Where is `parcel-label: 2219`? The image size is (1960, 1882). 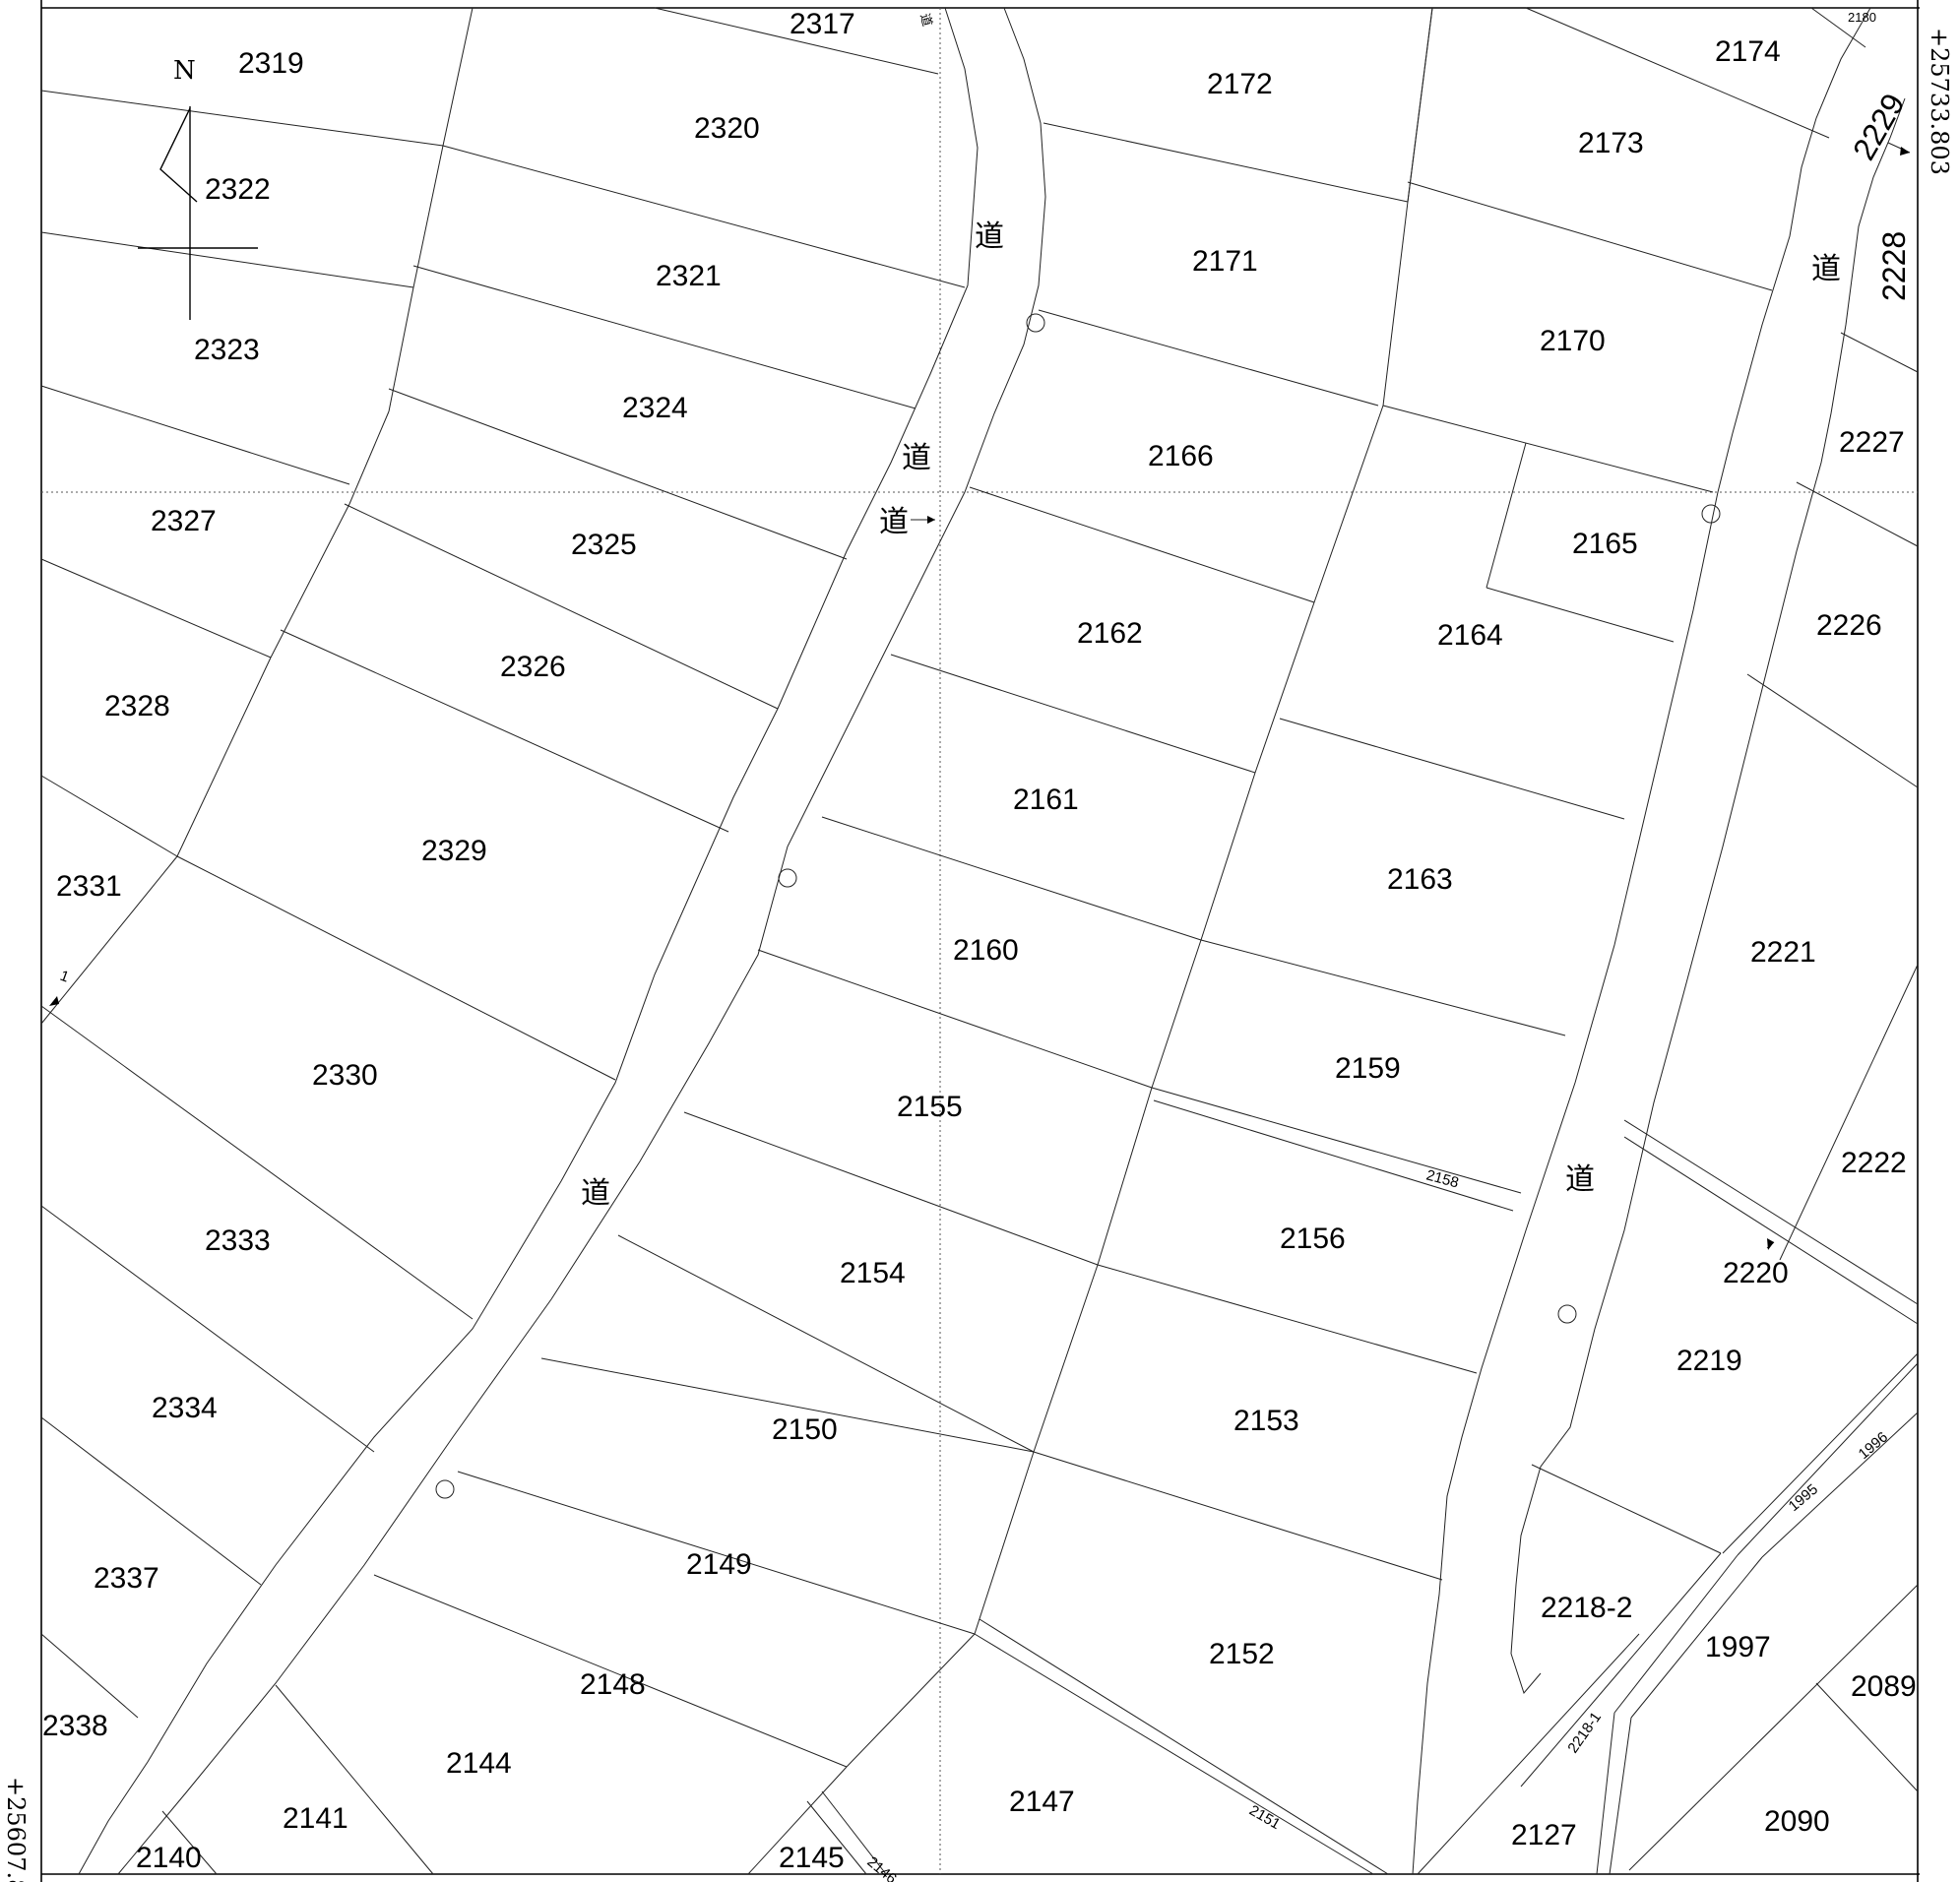 parcel-label: 2219 is located at coordinates (1709, 1361).